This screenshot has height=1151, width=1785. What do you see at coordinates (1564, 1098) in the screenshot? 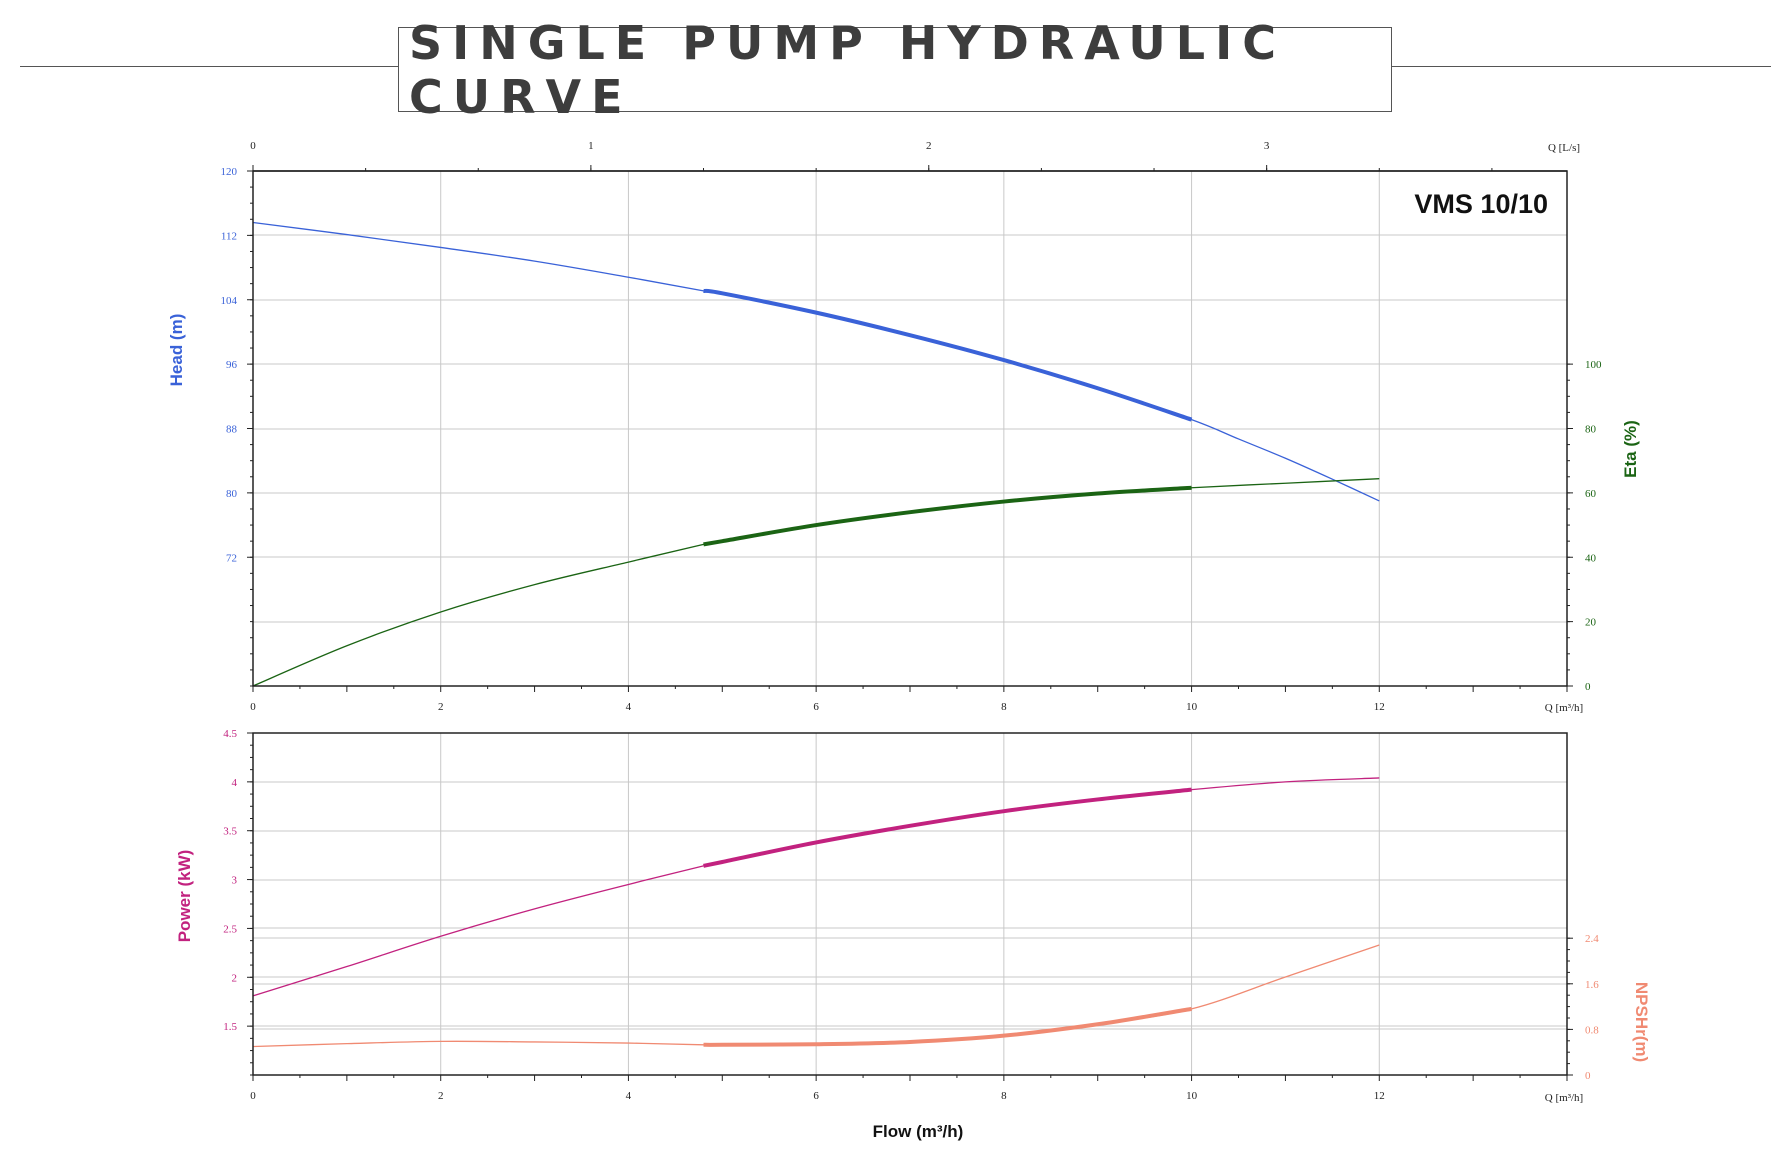
I see `lower-x-unit-label: Q [m³/h]` at bounding box center [1564, 1098].